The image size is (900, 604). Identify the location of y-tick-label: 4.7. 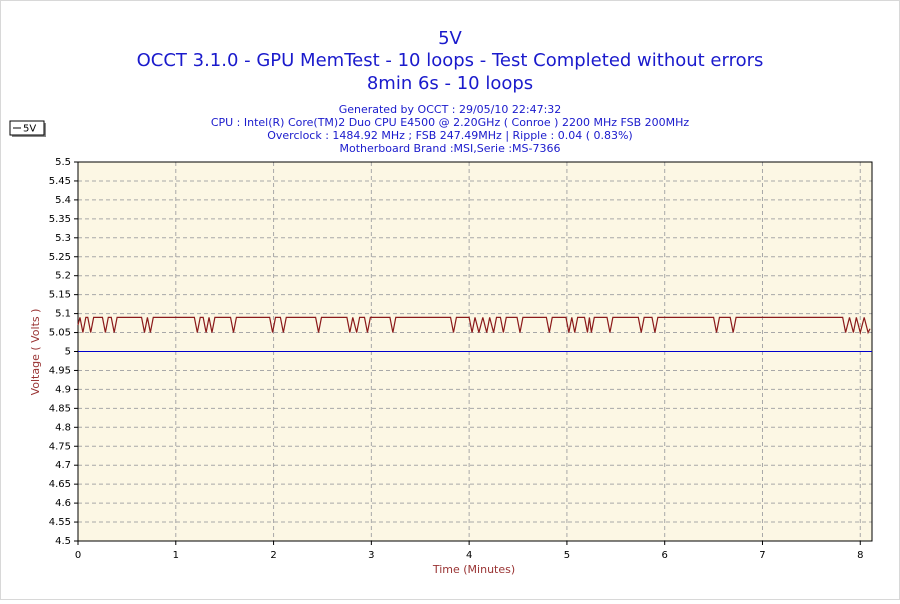
(63, 465).